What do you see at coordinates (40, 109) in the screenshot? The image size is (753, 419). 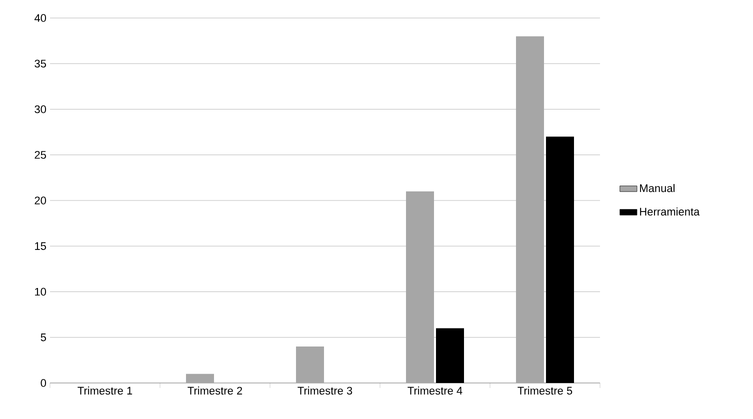 I see `y-tick-label: 30` at bounding box center [40, 109].